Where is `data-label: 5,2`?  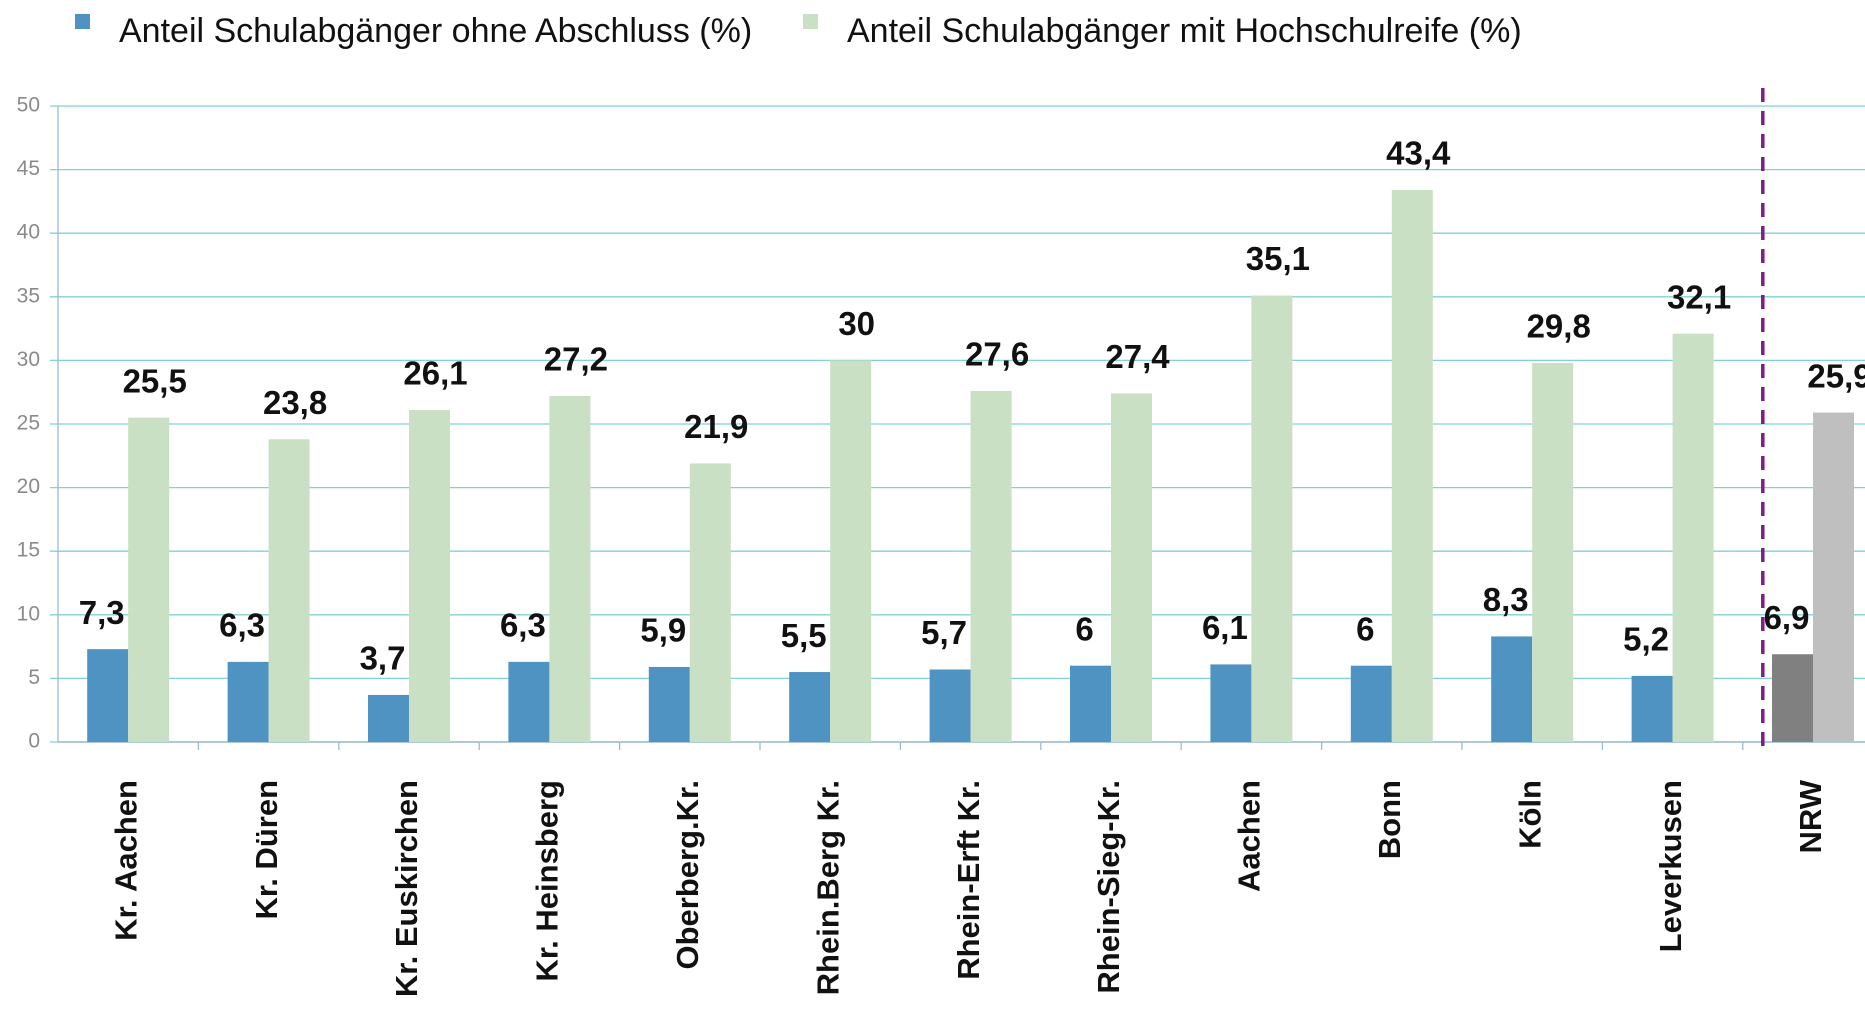 data-label: 5,2 is located at coordinates (1646, 639).